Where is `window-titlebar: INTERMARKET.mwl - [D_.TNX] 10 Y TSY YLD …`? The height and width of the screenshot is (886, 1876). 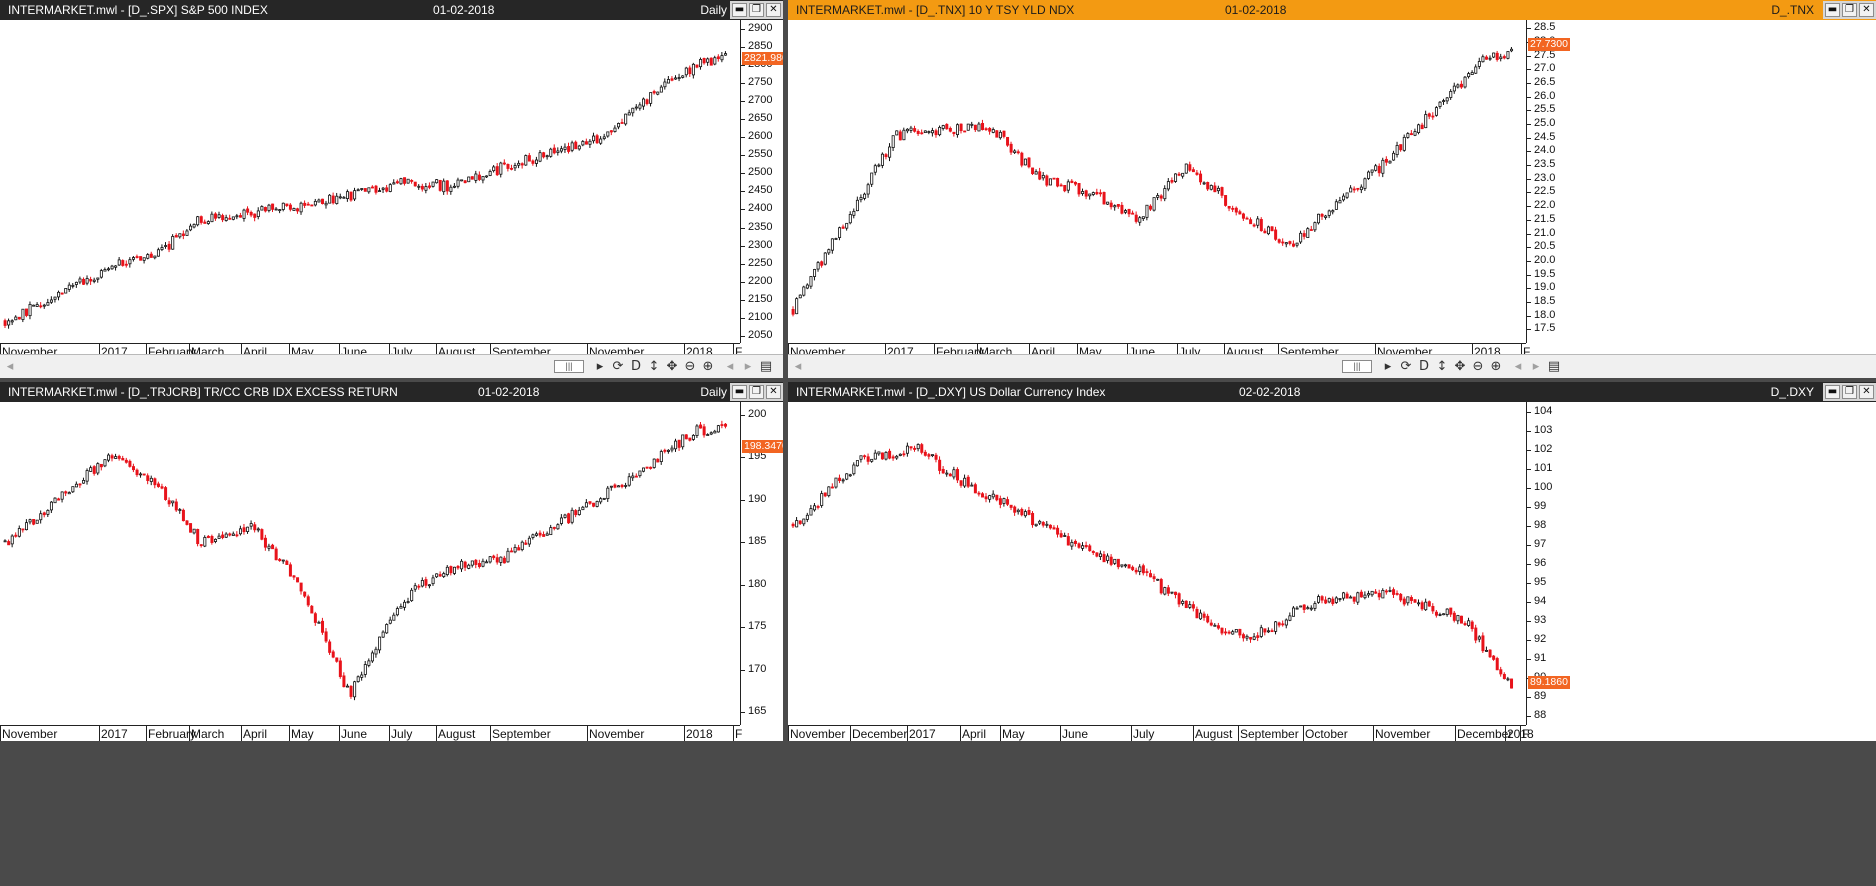 window-titlebar: INTERMARKET.mwl - [D_.TNX] 10 Y TSY YLD … is located at coordinates (1332, 10).